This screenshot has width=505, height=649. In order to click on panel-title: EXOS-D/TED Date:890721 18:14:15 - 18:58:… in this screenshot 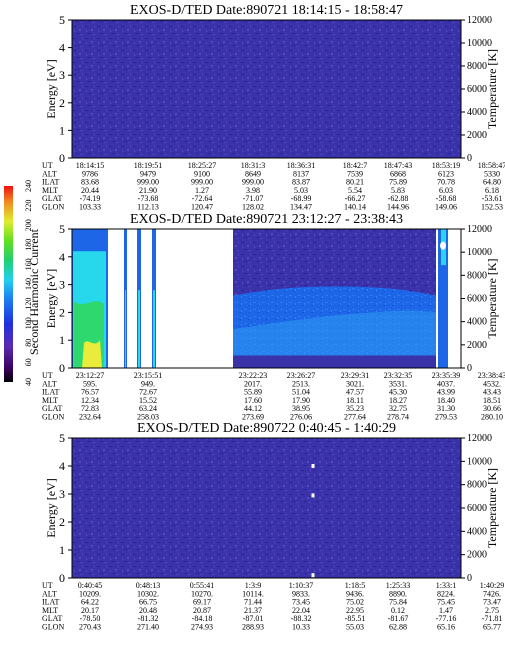, I will do `click(266, 10)`.